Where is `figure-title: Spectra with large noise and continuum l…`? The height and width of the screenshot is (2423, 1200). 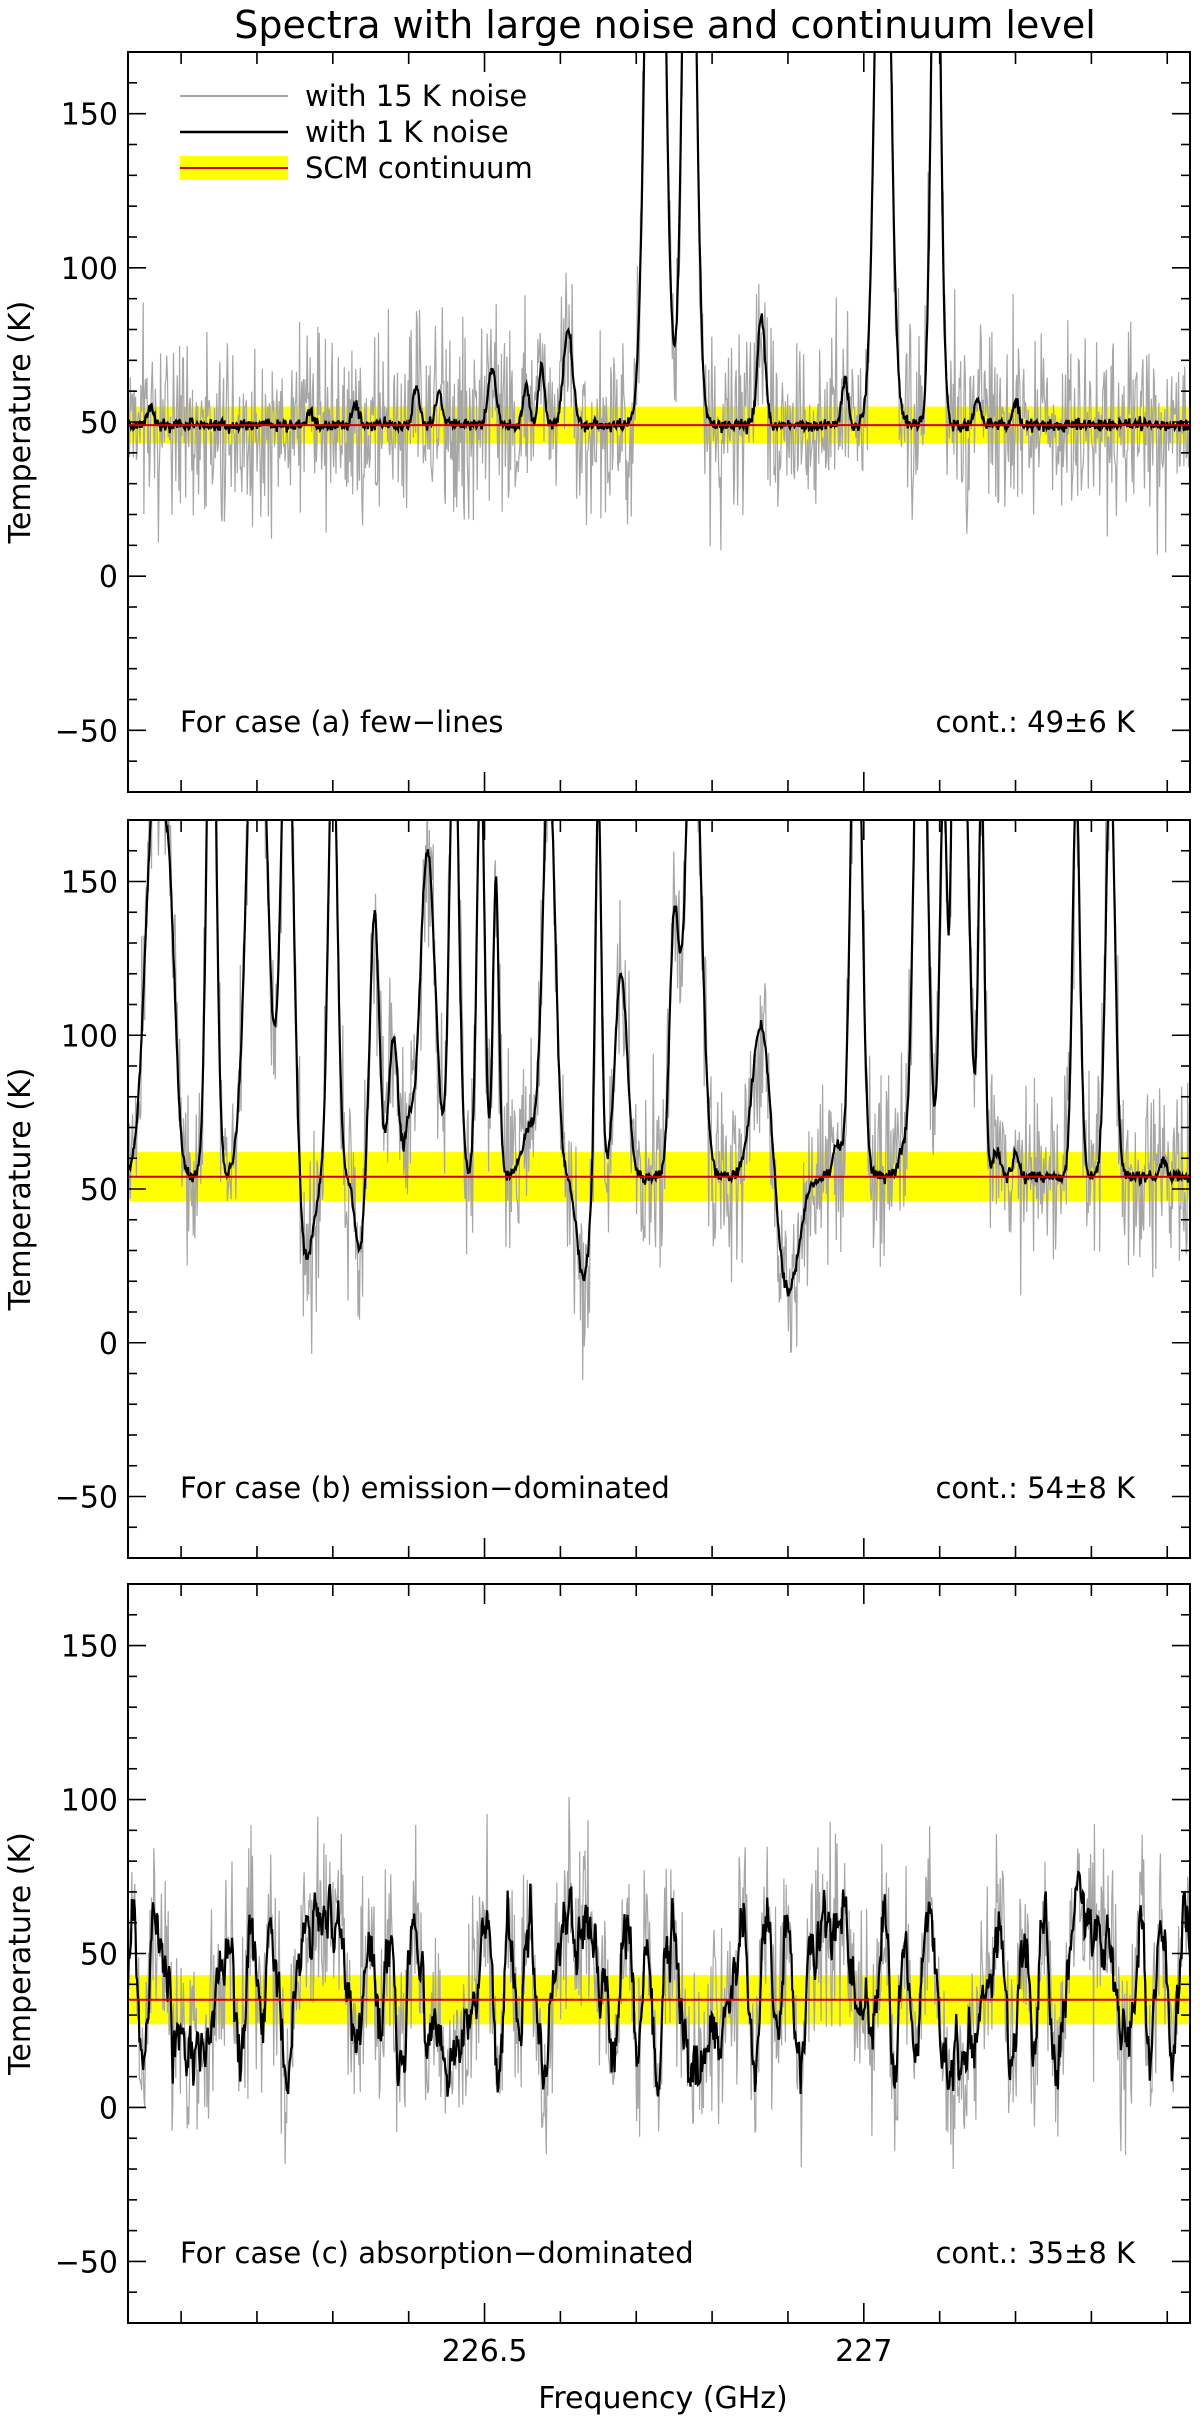
figure-title: Spectra with large noise and continuum l… is located at coordinates (665, 25).